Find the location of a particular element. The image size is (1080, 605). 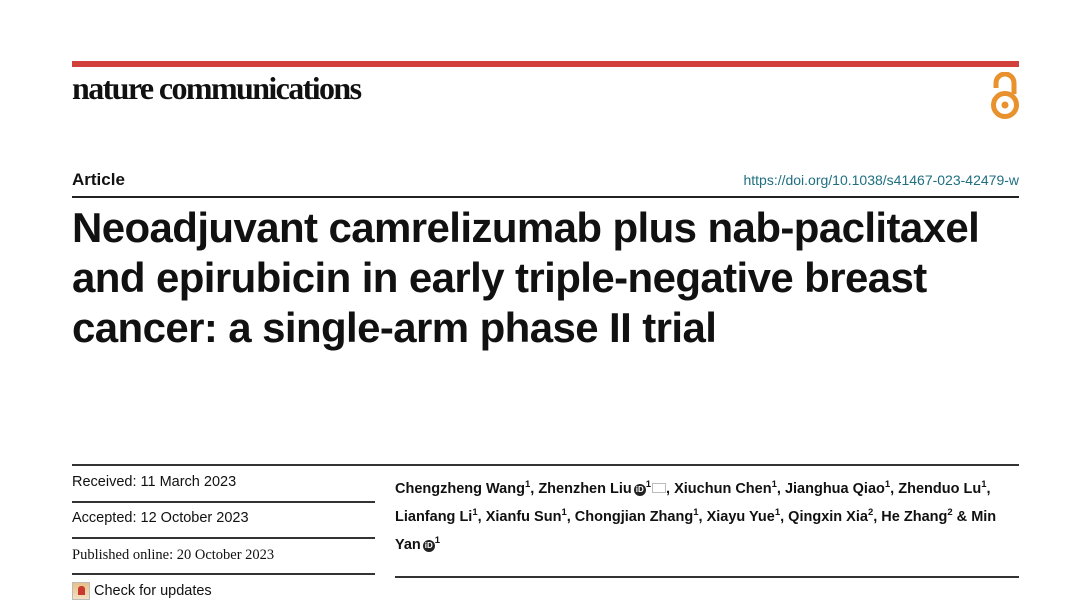

author-name: Chengzheng Wang is located at coordinates (460, 488).